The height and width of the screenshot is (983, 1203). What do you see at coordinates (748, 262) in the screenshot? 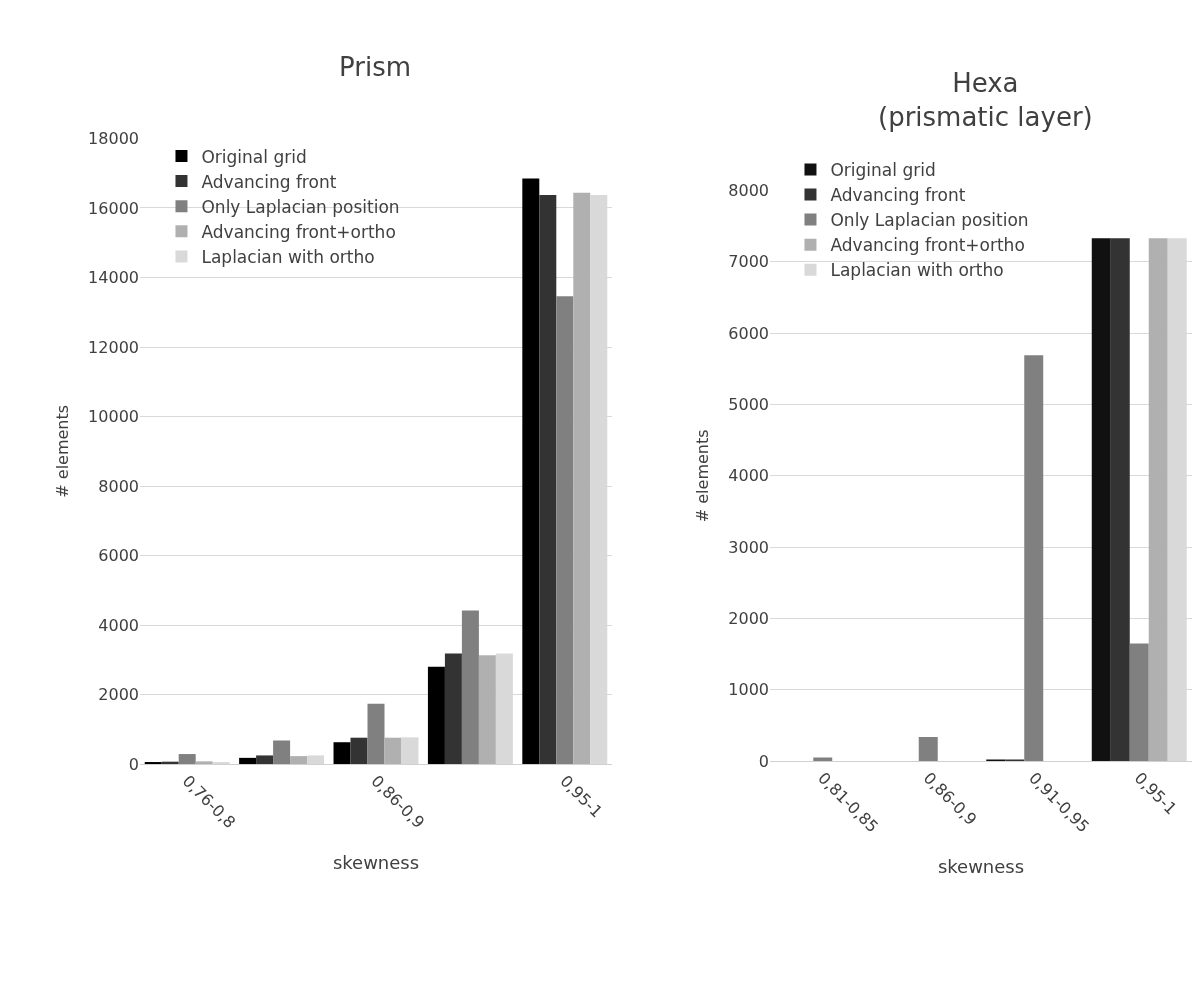
I see `y-tick-label: 7000` at bounding box center [748, 262].